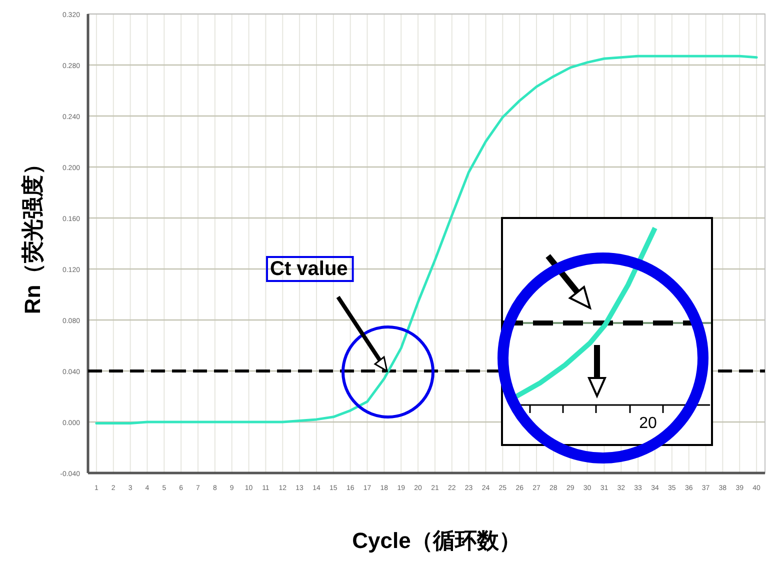  Describe the element at coordinates (32, 233) in the screenshot. I see `ylabel: Rn（荧光强度）` at that location.